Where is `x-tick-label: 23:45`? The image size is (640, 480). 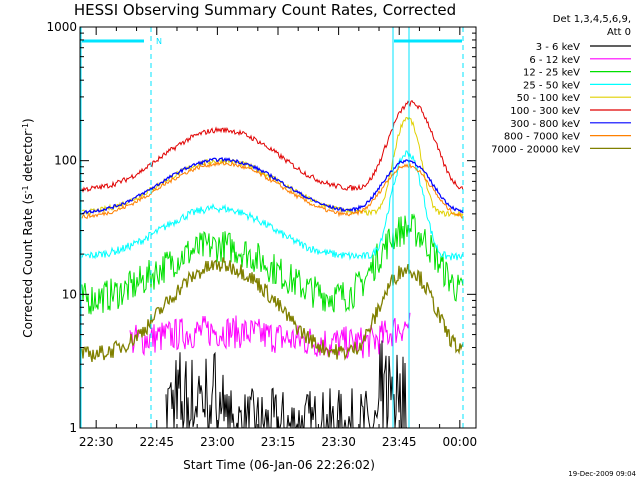 x-tick-label: 23:45 is located at coordinates (399, 442).